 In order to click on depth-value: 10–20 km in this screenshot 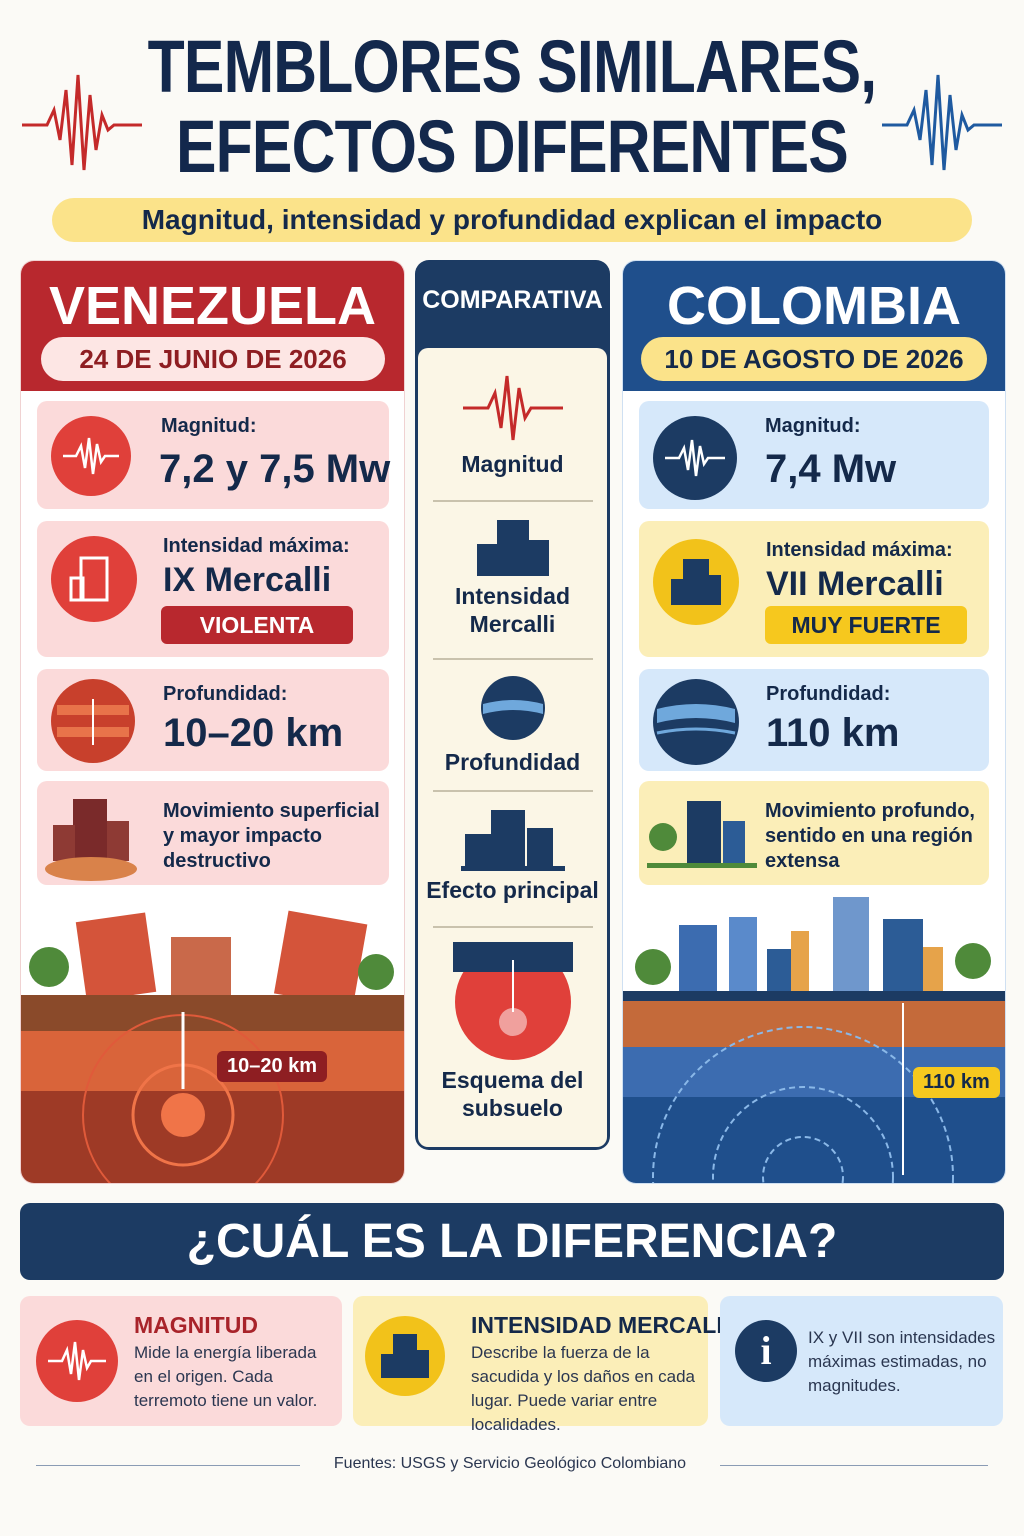, I will do `click(253, 733)`.